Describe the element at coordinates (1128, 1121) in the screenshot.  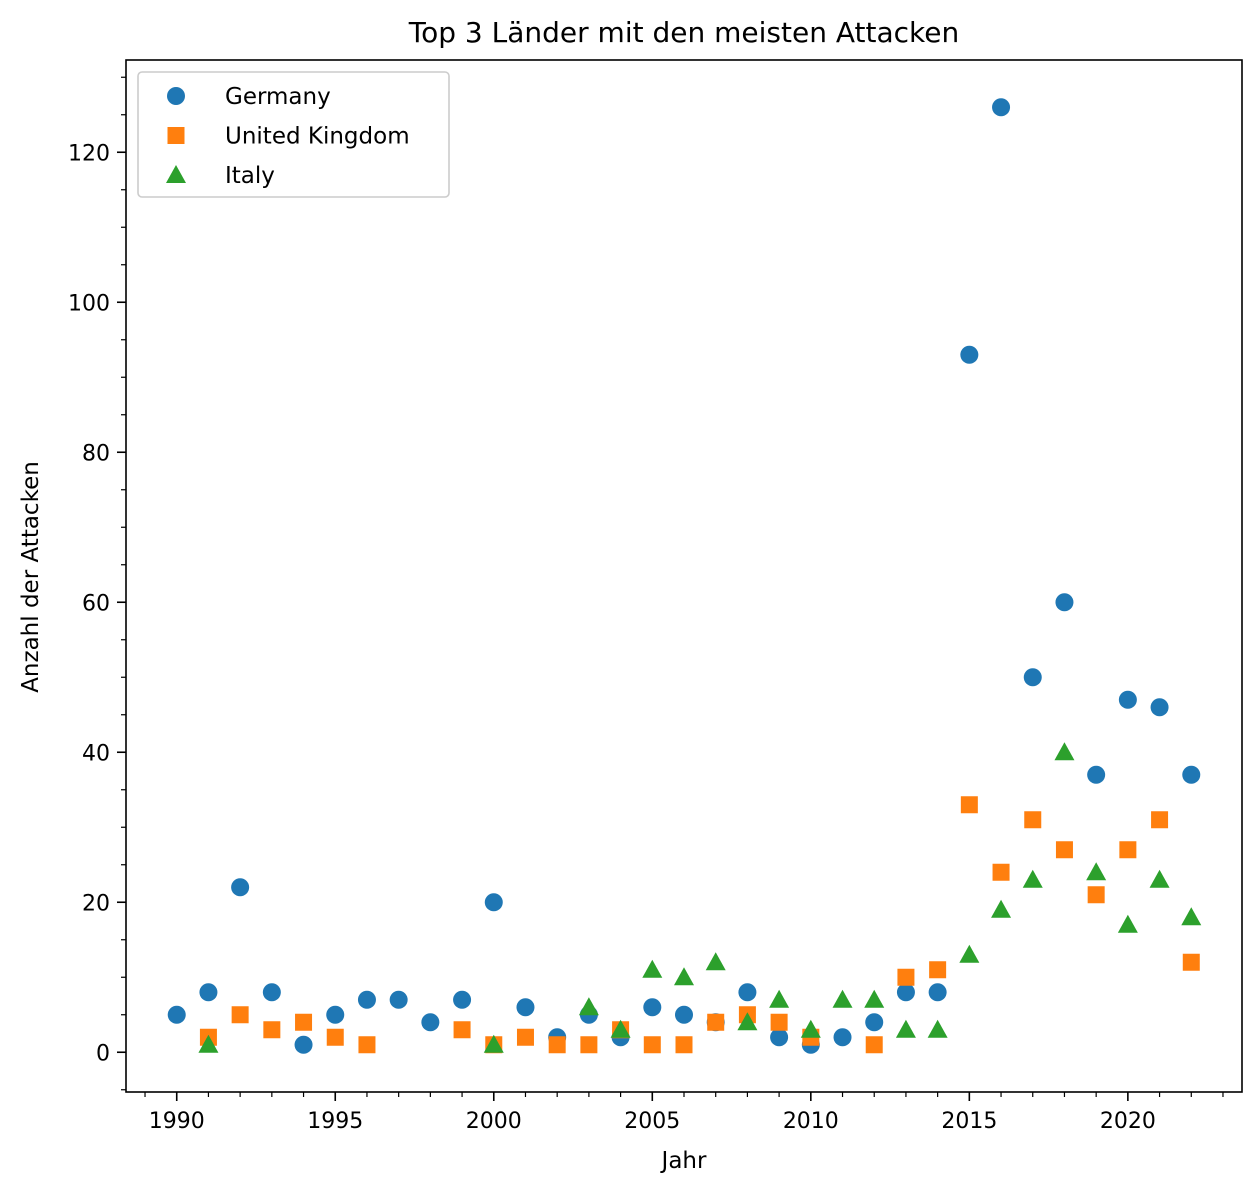
I see `x-tick-label: 2020` at that location.